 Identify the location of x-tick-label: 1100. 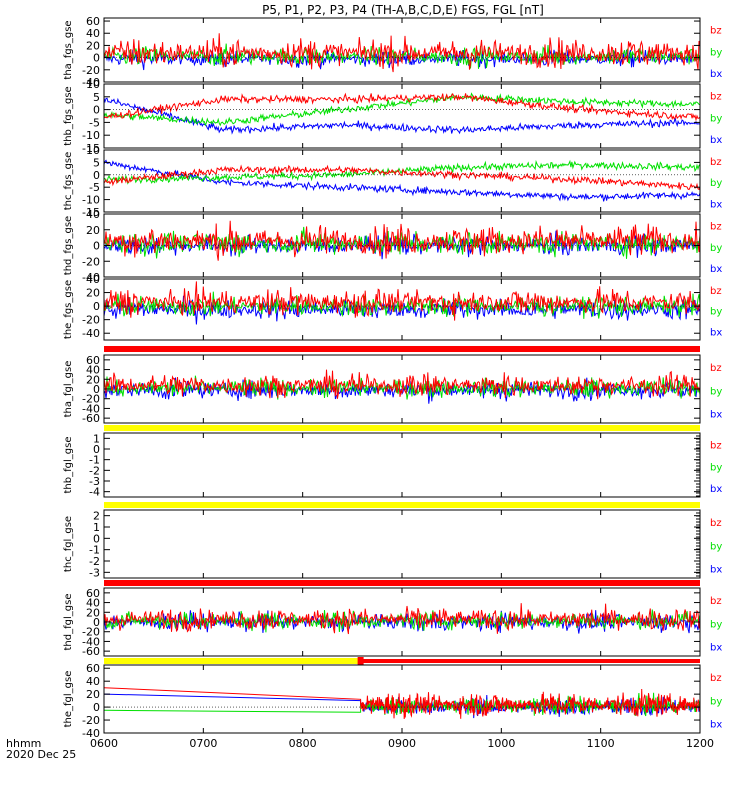
(601, 743).